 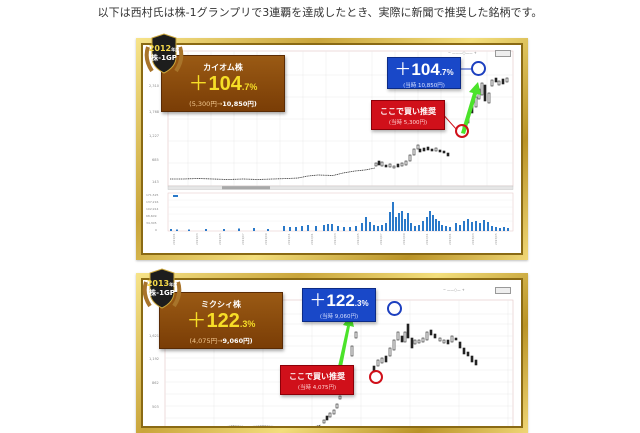 I want to click on svg-text: 2011/03, so click(x=197, y=239).